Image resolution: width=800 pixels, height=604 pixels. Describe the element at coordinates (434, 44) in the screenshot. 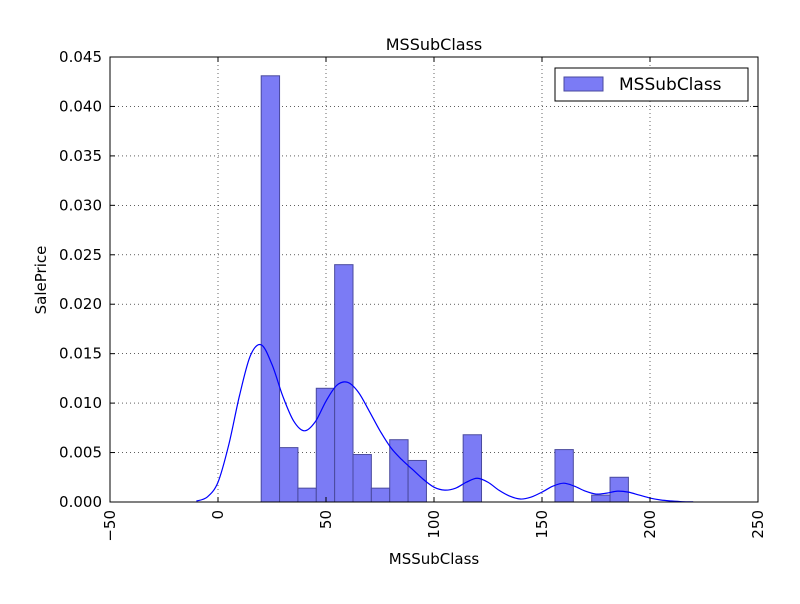

I see `chart-title: MSSubClass` at that location.